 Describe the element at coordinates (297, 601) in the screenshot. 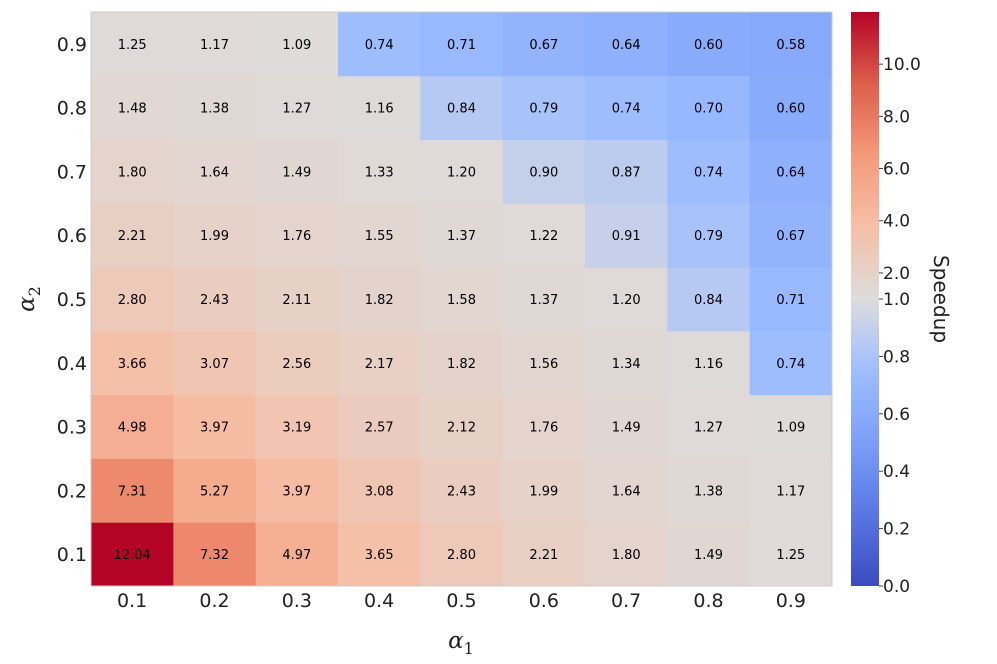

I see `x-tick-label: 0.3` at that location.